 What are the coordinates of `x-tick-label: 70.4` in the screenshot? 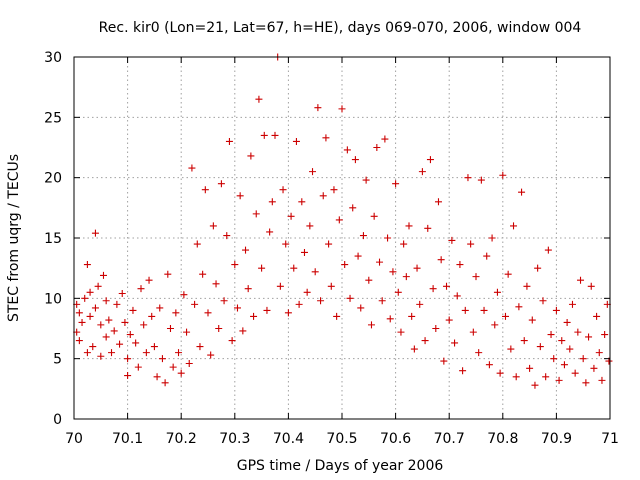 It's located at (288, 439).